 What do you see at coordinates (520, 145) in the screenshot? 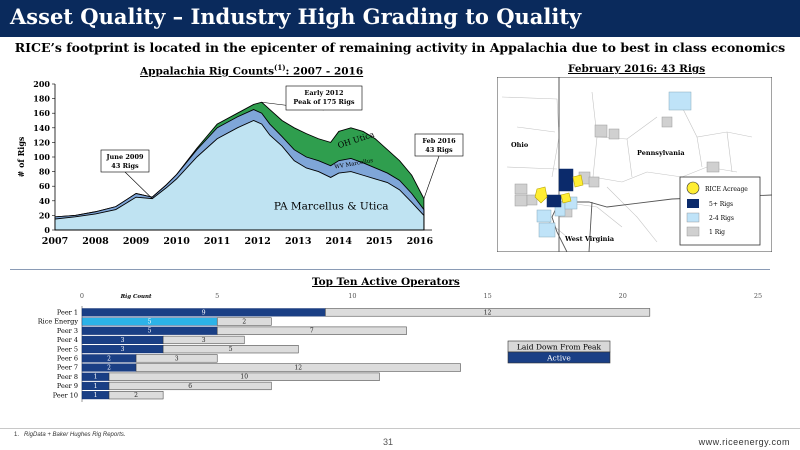
I see `state-label-ohio: Ohio` at bounding box center [520, 145].